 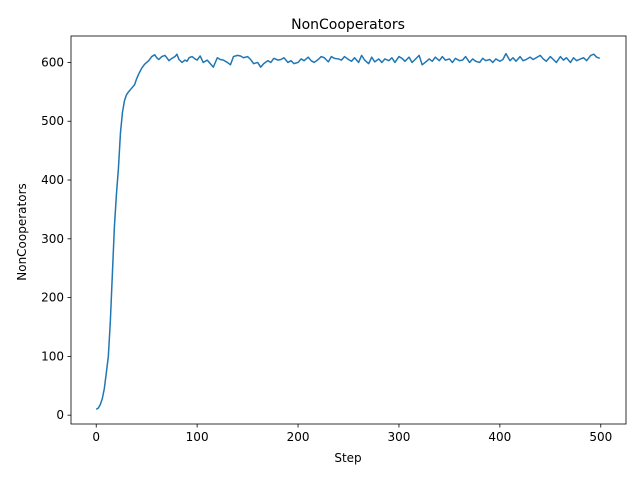 What do you see at coordinates (197, 437) in the screenshot?
I see `x-tick-label: 100` at bounding box center [197, 437].